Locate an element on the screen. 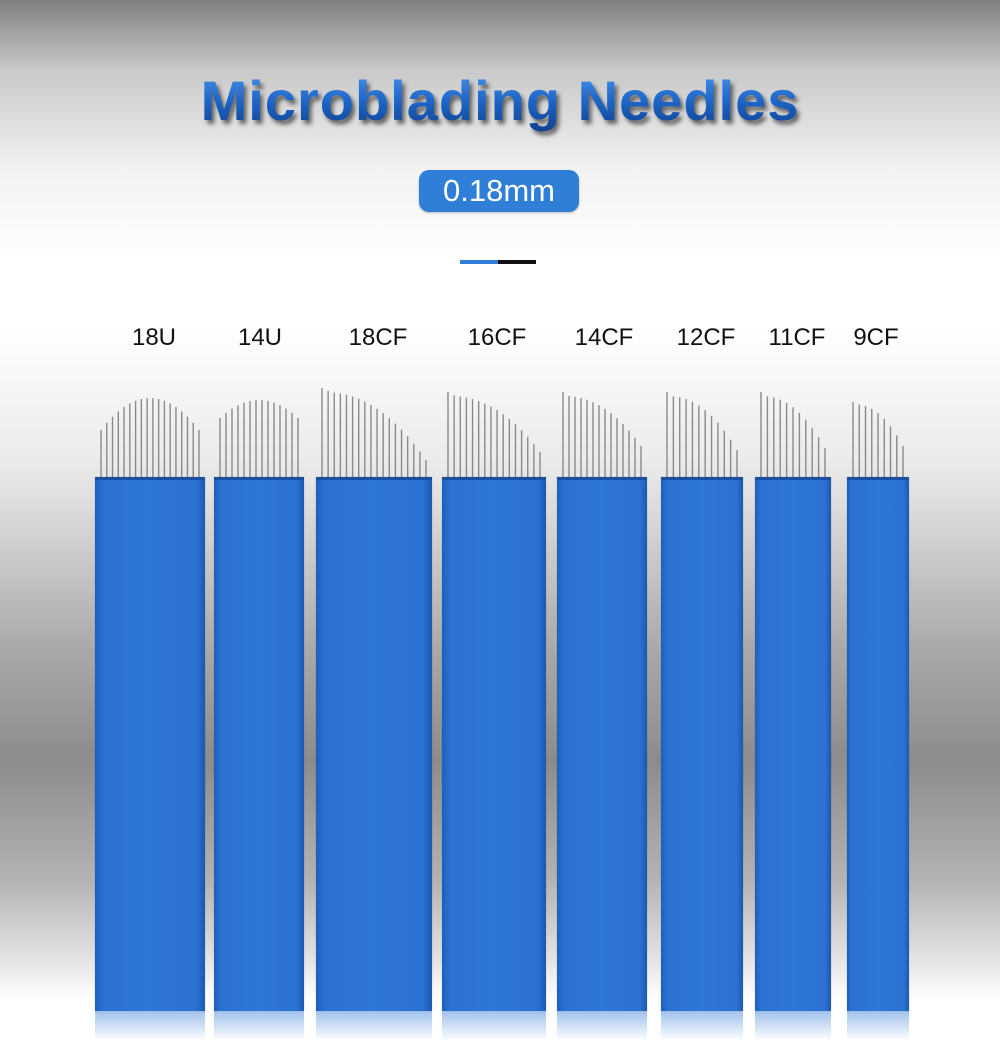  blade-18cf is located at coordinates (374, 744).